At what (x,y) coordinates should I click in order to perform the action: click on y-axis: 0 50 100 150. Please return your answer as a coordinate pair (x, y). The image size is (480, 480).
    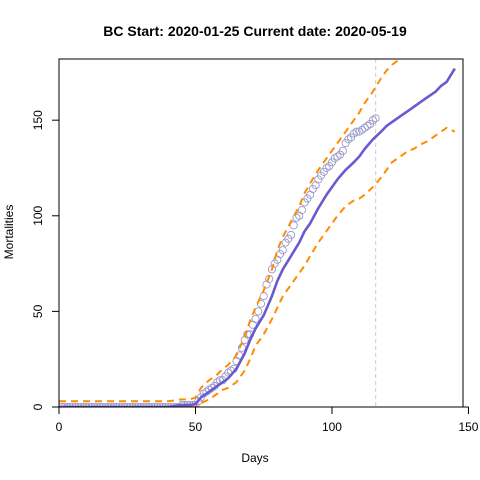
    Looking at the image, I should click on (45, 260).